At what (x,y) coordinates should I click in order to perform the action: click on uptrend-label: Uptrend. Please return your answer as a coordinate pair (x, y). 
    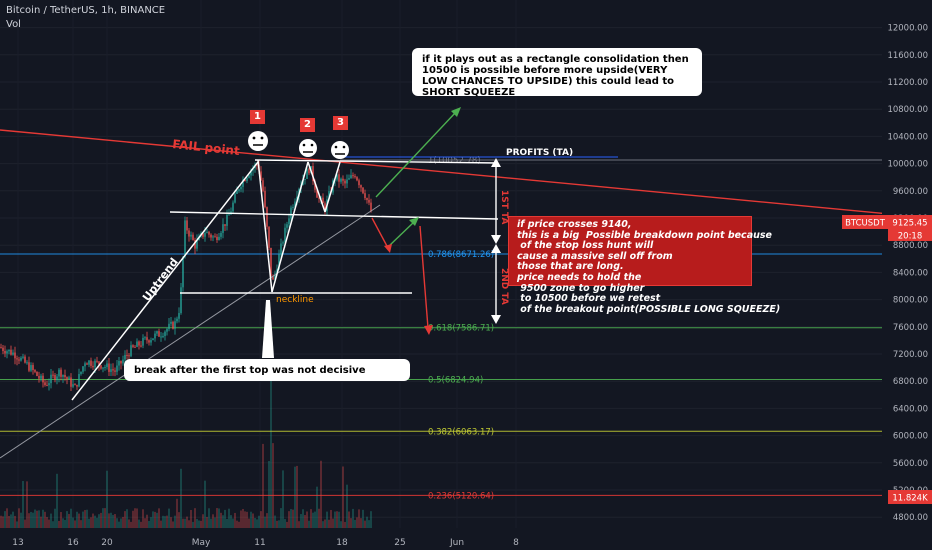
    Looking at the image, I should click on (160, 280).